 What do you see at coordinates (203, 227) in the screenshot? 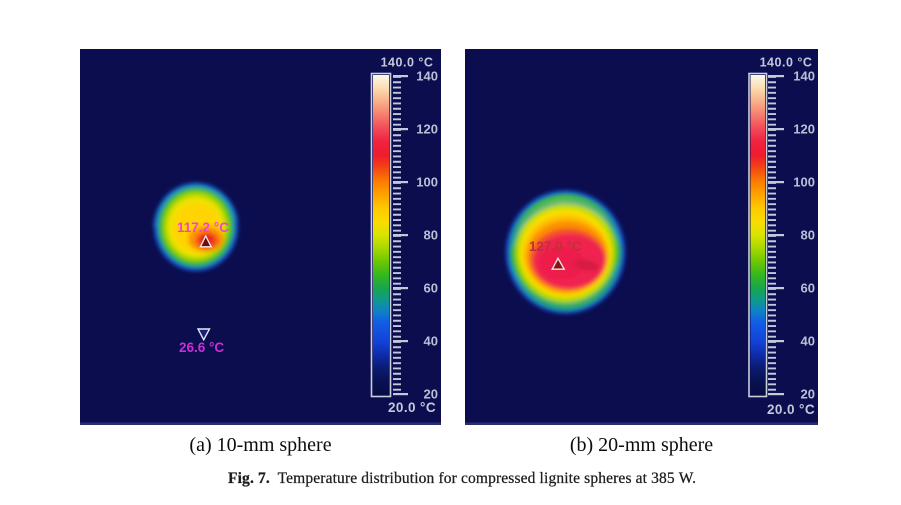
I see `svg-text: 117.2 °C` at bounding box center [203, 227].